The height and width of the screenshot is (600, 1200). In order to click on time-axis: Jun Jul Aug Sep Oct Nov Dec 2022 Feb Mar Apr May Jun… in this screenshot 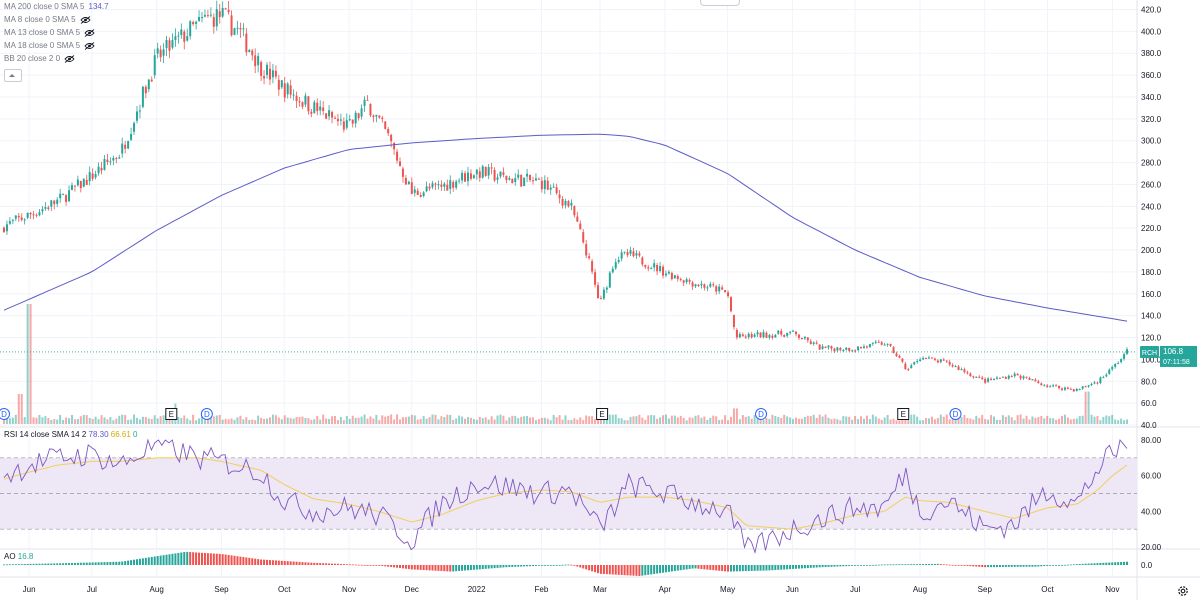, I will do `click(571, 589)`.